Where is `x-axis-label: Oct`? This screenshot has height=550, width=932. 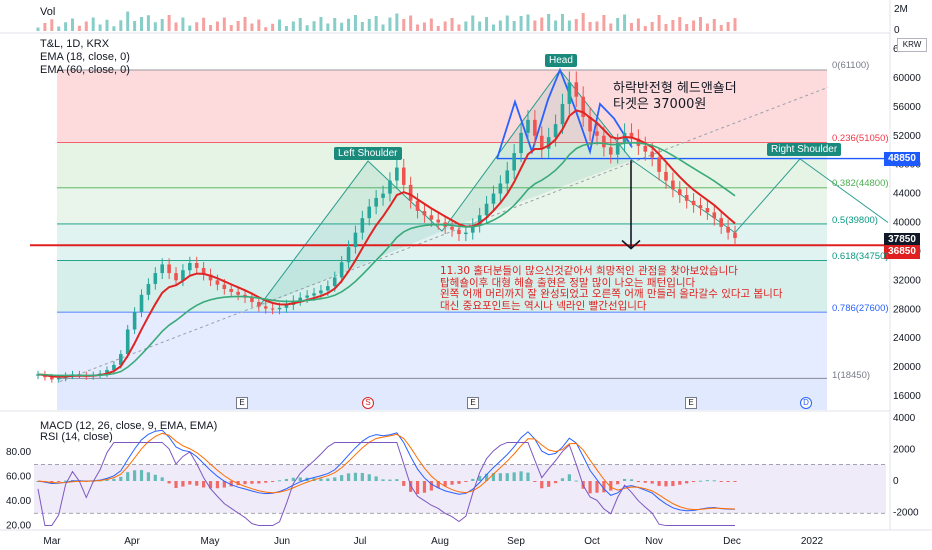
x-axis-label: Oct is located at coordinates (592, 541).